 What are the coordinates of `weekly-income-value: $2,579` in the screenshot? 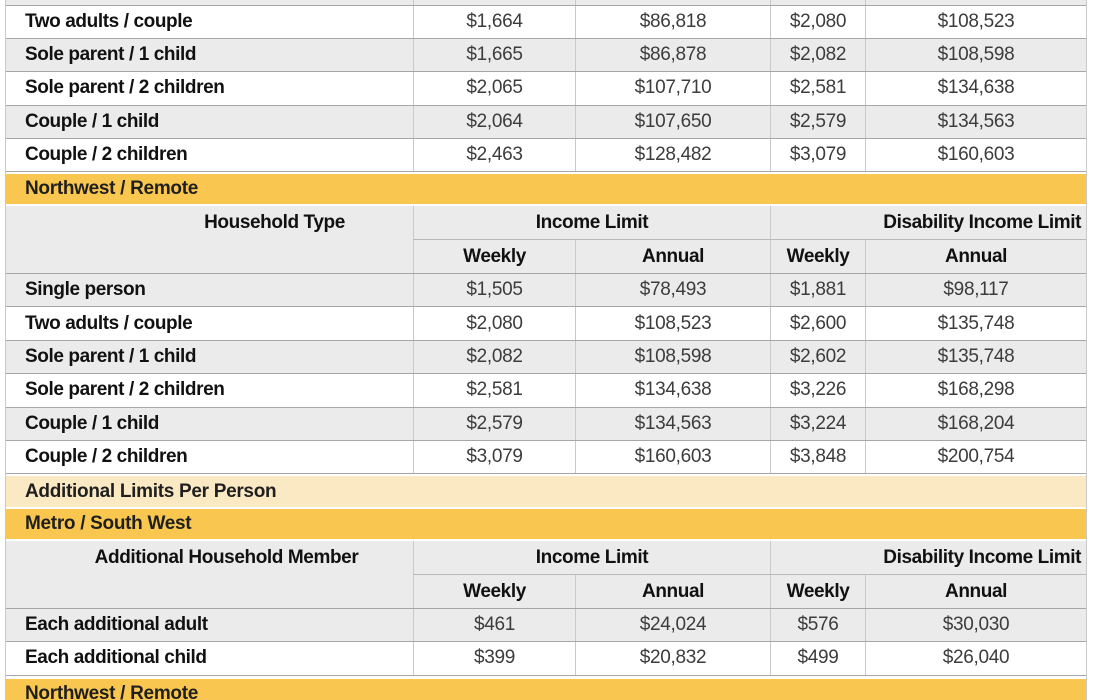 It's located at (494, 423).